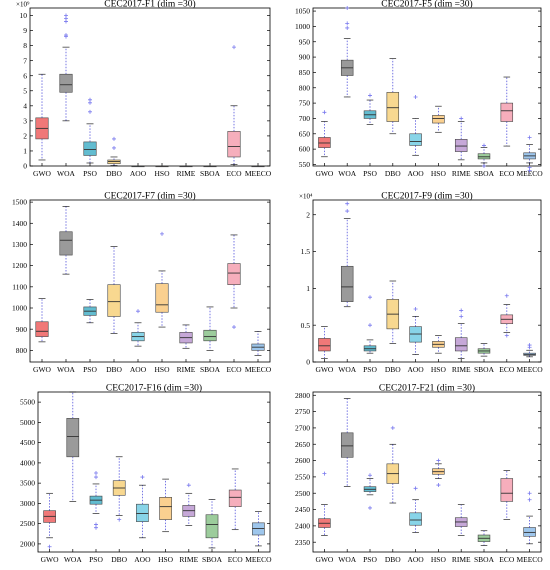 This screenshot has height=570, width=550. Describe the element at coordinates (25, 45) in the screenshot. I see `y-tick-label: 8` at that location.